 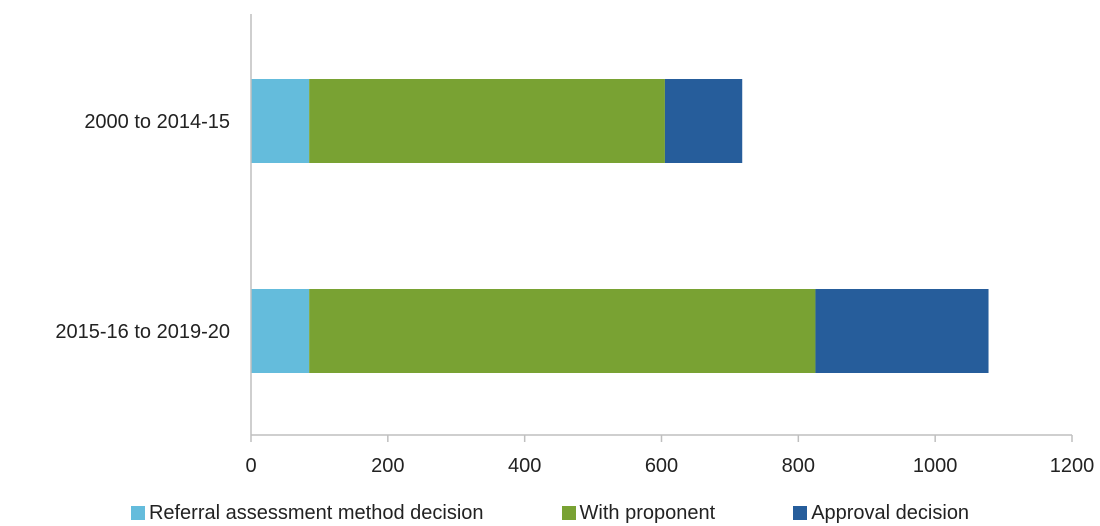 I want to click on legend-label-approval: Approval decision, so click(x=890, y=512).